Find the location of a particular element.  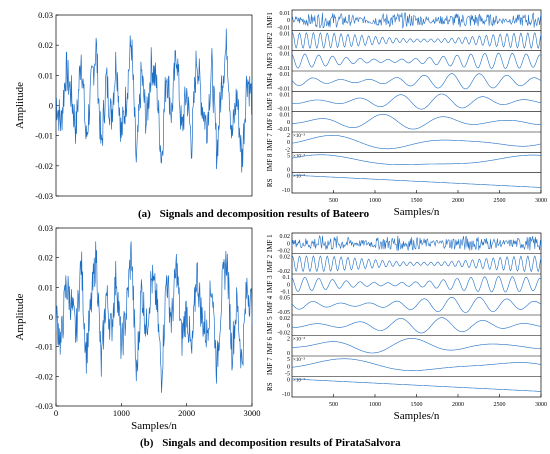

row-label: IMF4 is located at coordinates (270, 81).